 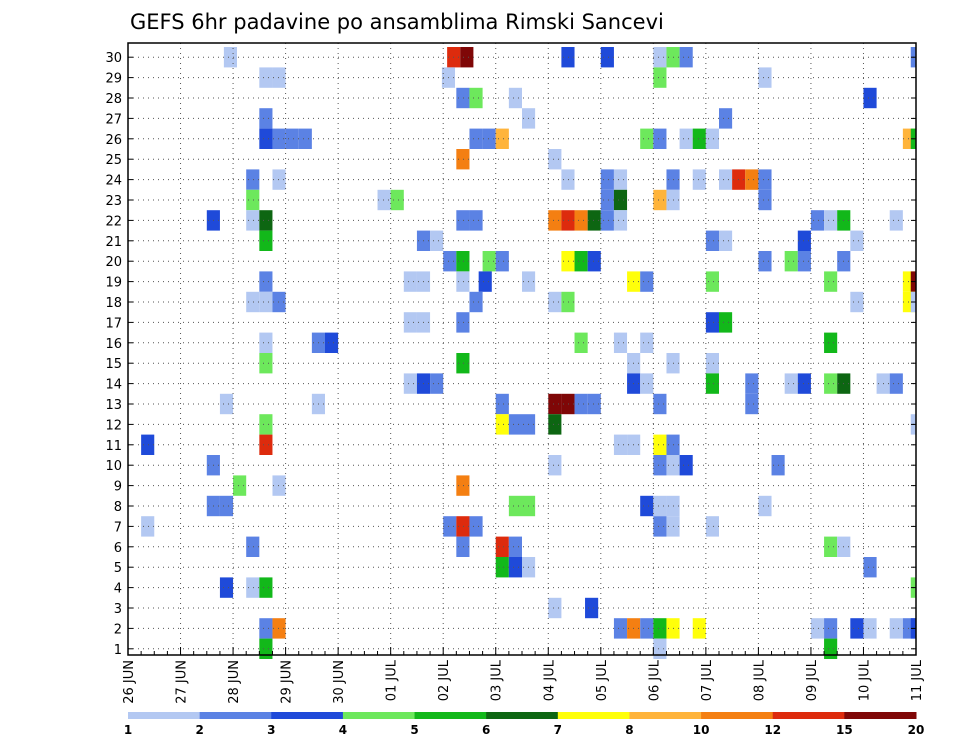 What do you see at coordinates (118, 650) in the screenshot?
I see `y-tick-label: 1` at bounding box center [118, 650].